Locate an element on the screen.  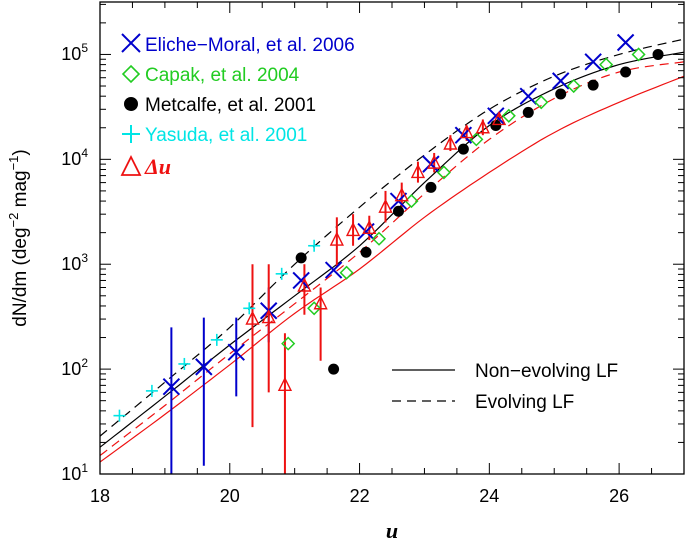
x-tick-label: 18 is located at coordinates (100, 496).